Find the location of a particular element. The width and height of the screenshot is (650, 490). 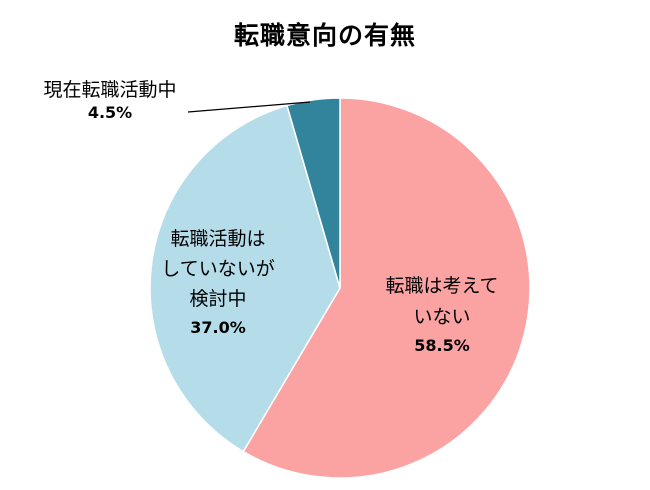

slice-value-label: 37.0% is located at coordinates (218, 327).